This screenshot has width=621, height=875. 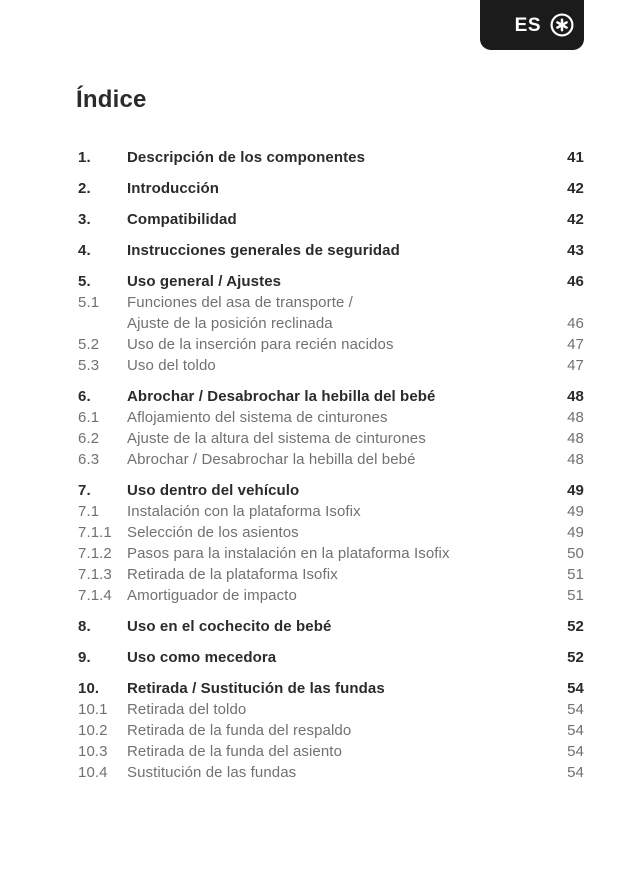 What do you see at coordinates (331, 709) in the screenshot?
I see `toc-subitem-row: 10.1 Retirada del toldo 54` at bounding box center [331, 709].